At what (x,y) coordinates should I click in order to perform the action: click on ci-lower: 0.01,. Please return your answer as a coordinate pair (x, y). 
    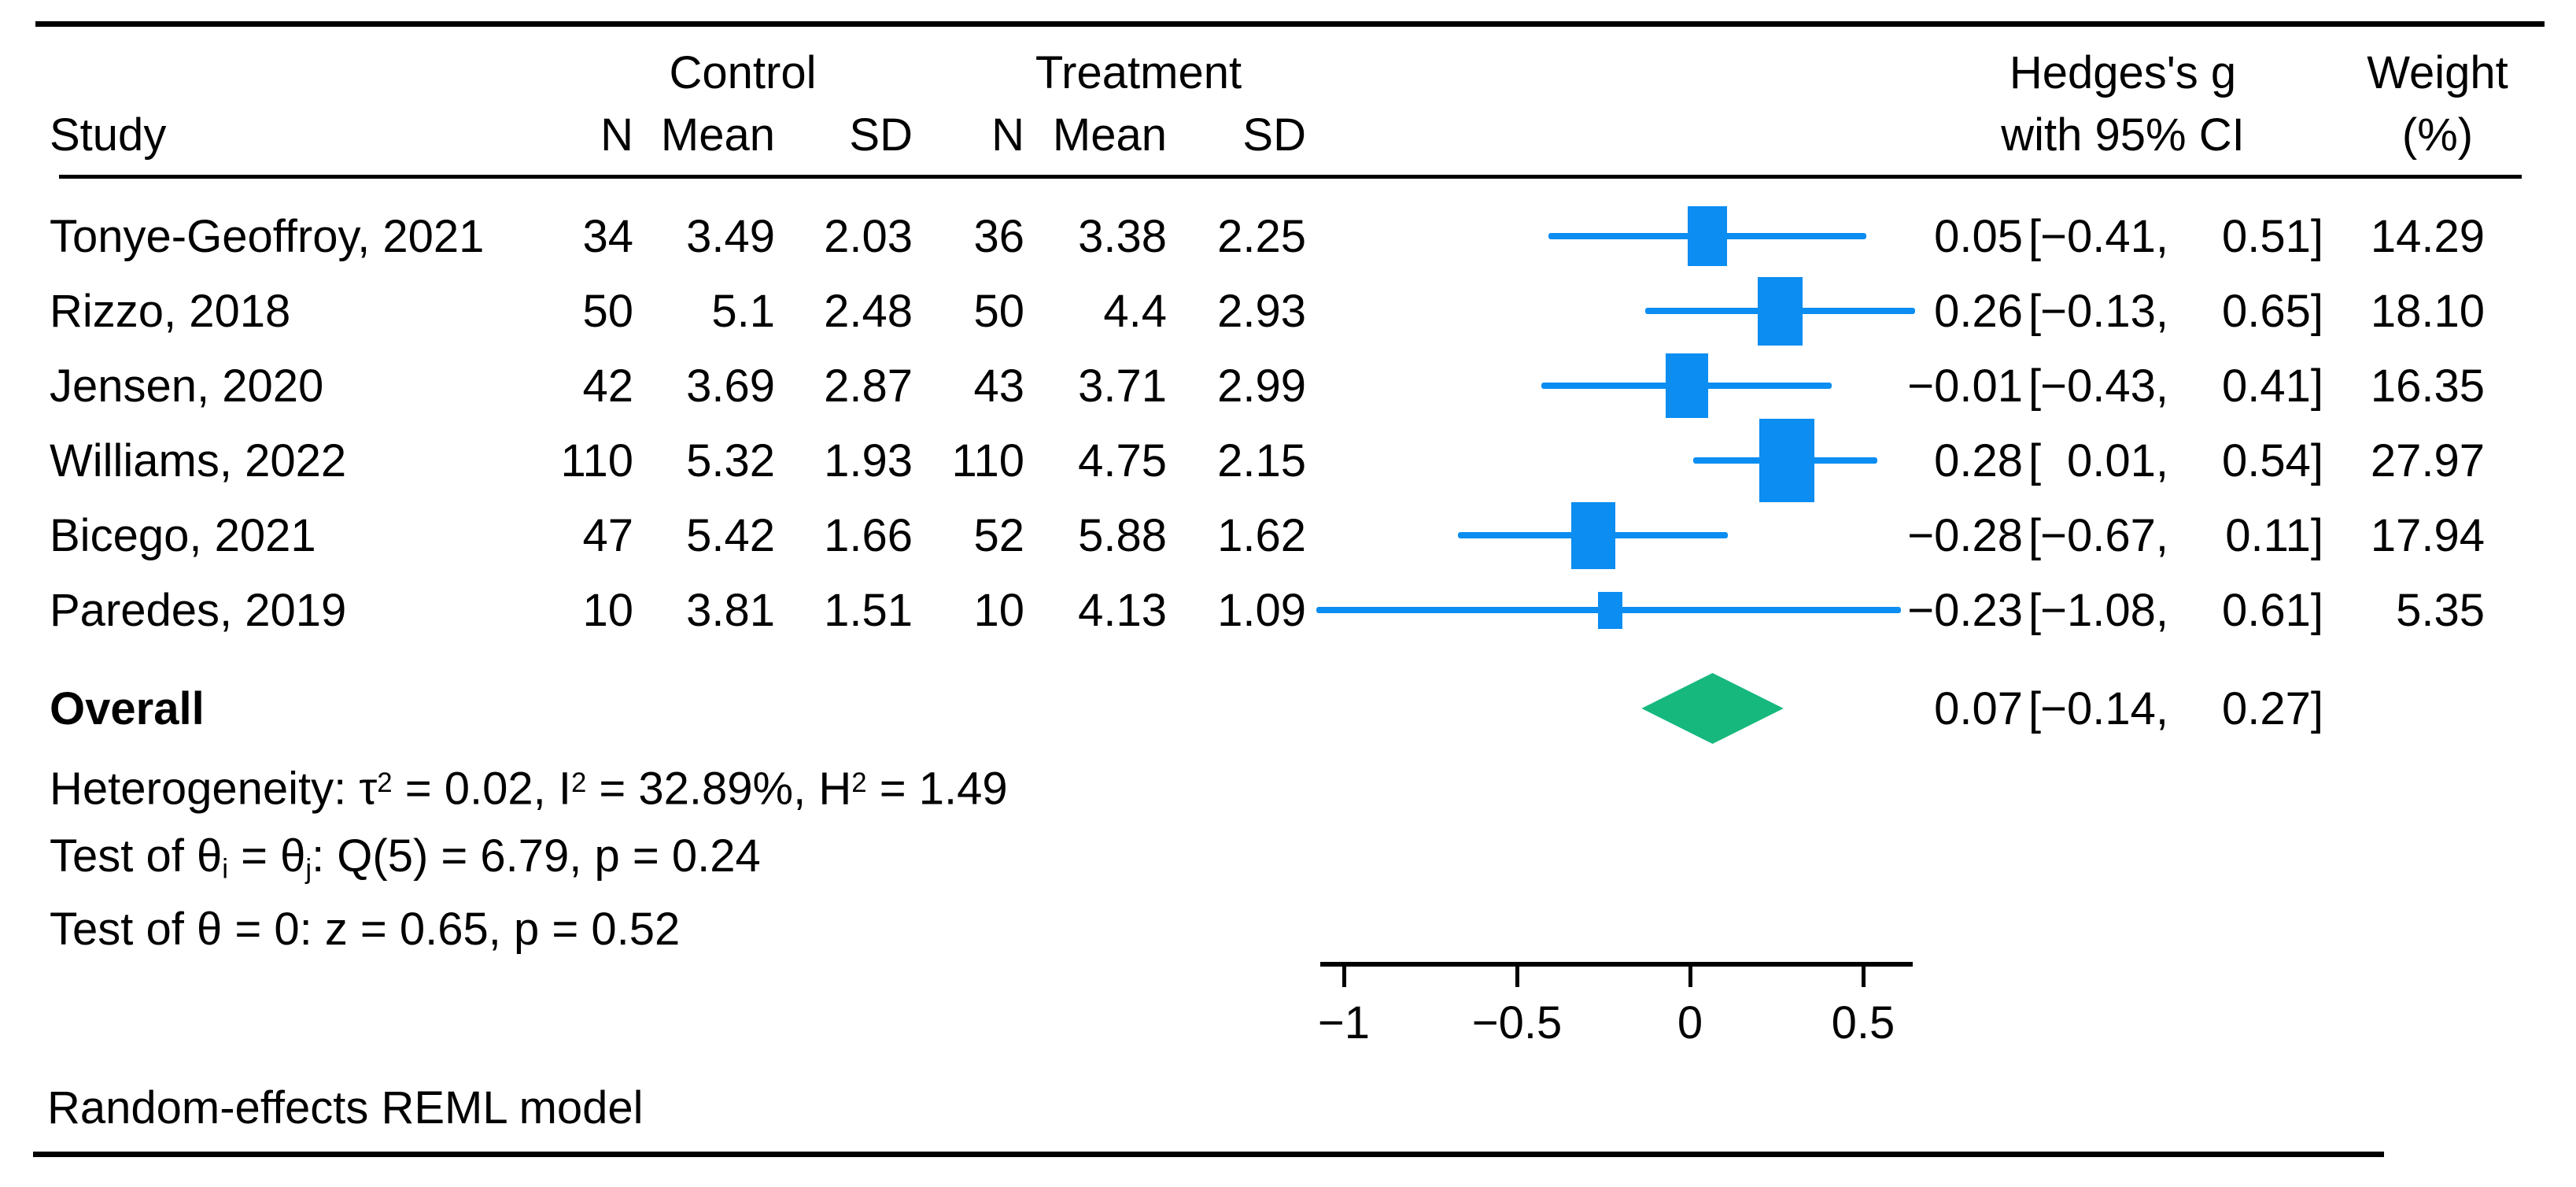
    Looking at the image, I should click on (2117, 460).